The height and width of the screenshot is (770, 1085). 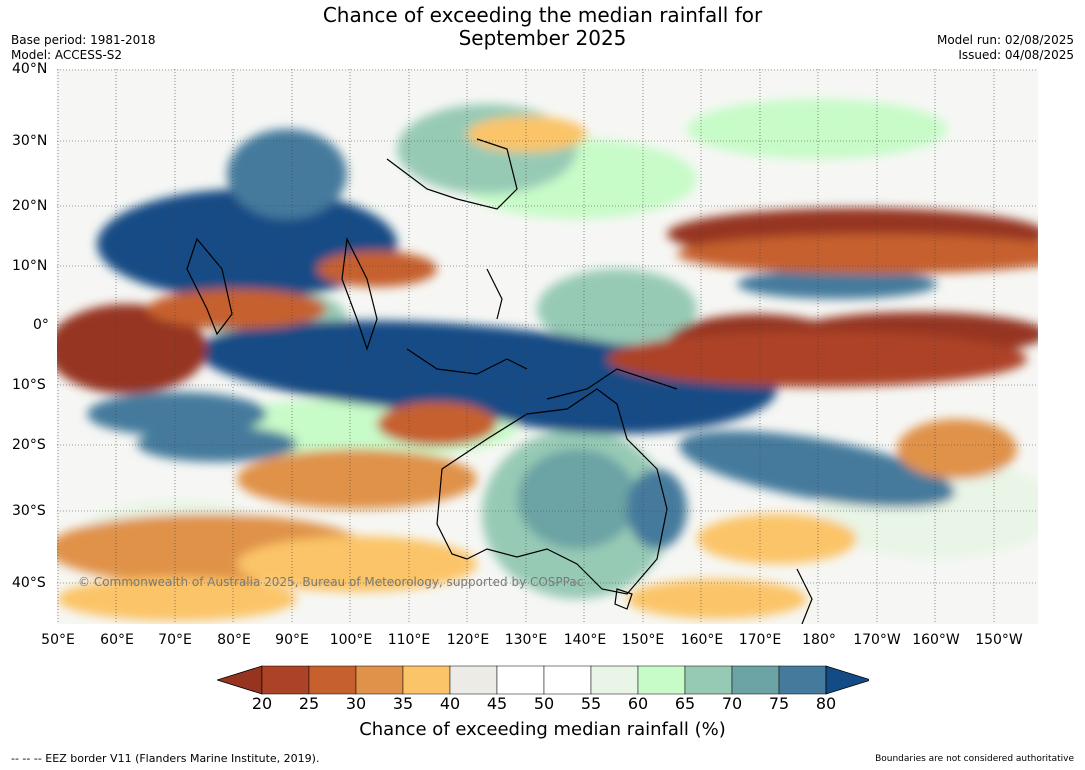 What do you see at coordinates (29, 385) in the screenshot?
I see `lat-label-10s: 10°S` at bounding box center [29, 385].